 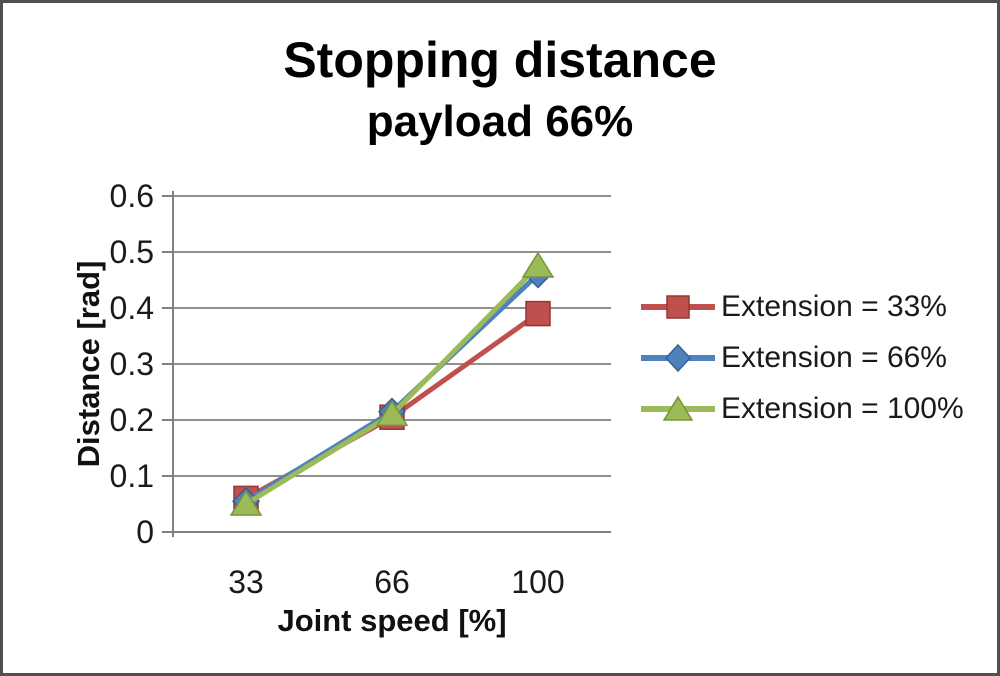 I want to click on y-tick-label: 0, so click(x=145, y=532).